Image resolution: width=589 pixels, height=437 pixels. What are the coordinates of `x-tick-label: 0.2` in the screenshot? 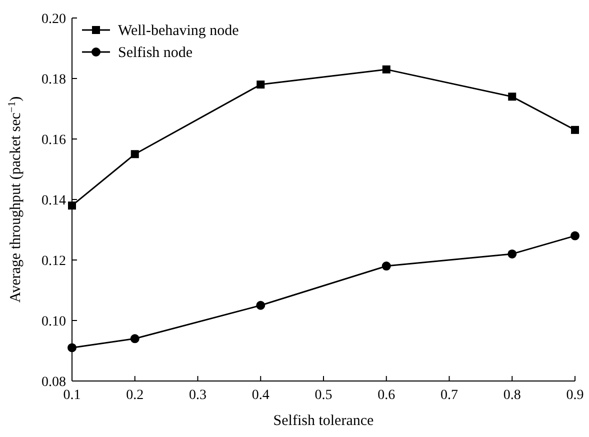 It's located at (135, 395).